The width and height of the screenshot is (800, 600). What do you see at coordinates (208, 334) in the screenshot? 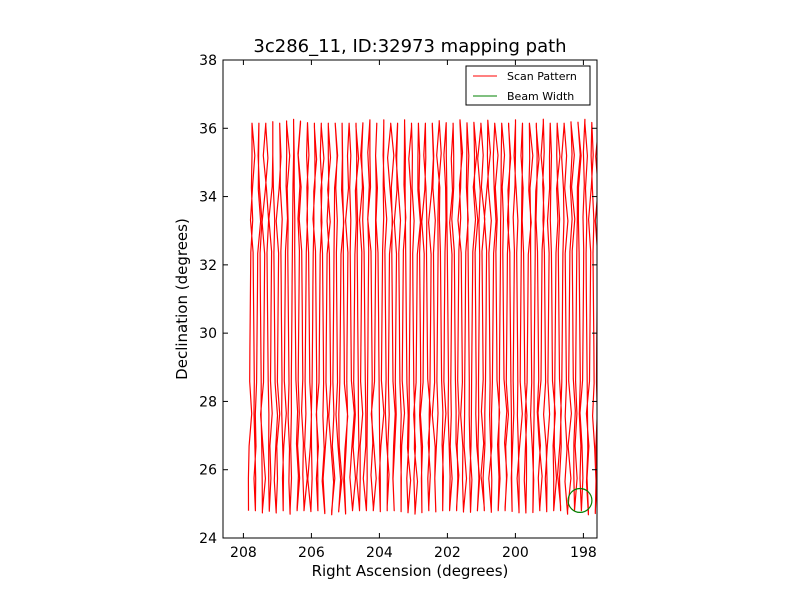
I see `y-tick-label: 30` at bounding box center [208, 334].